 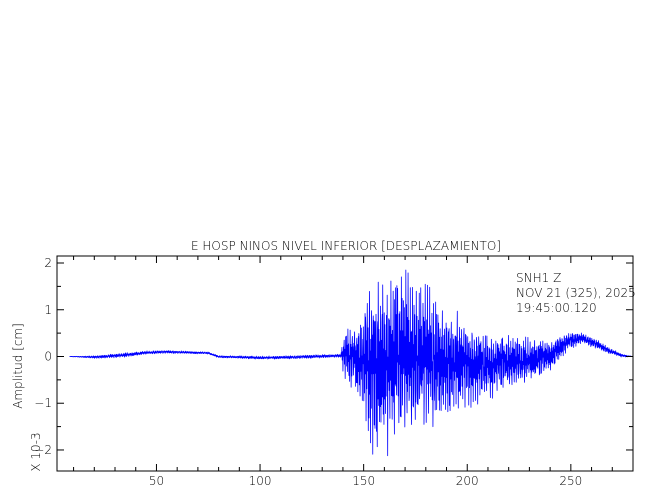 What do you see at coordinates (538, 278) in the screenshot?
I see `station-label: SNH1 Z` at bounding box center [538, 278].